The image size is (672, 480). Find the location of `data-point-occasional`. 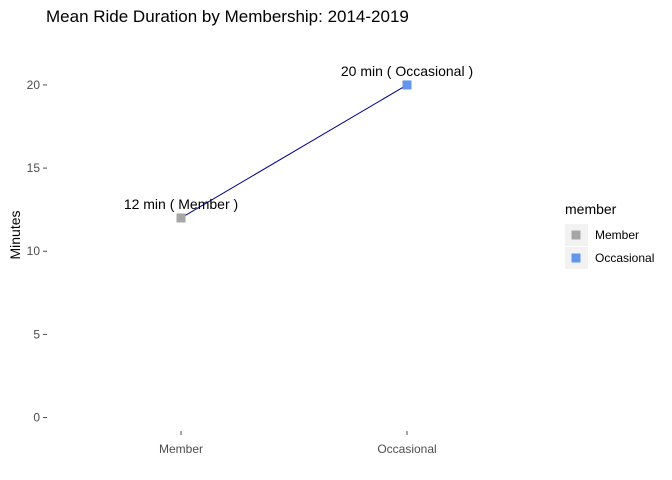

data-point-occasional is located at coordinates (407, 85).